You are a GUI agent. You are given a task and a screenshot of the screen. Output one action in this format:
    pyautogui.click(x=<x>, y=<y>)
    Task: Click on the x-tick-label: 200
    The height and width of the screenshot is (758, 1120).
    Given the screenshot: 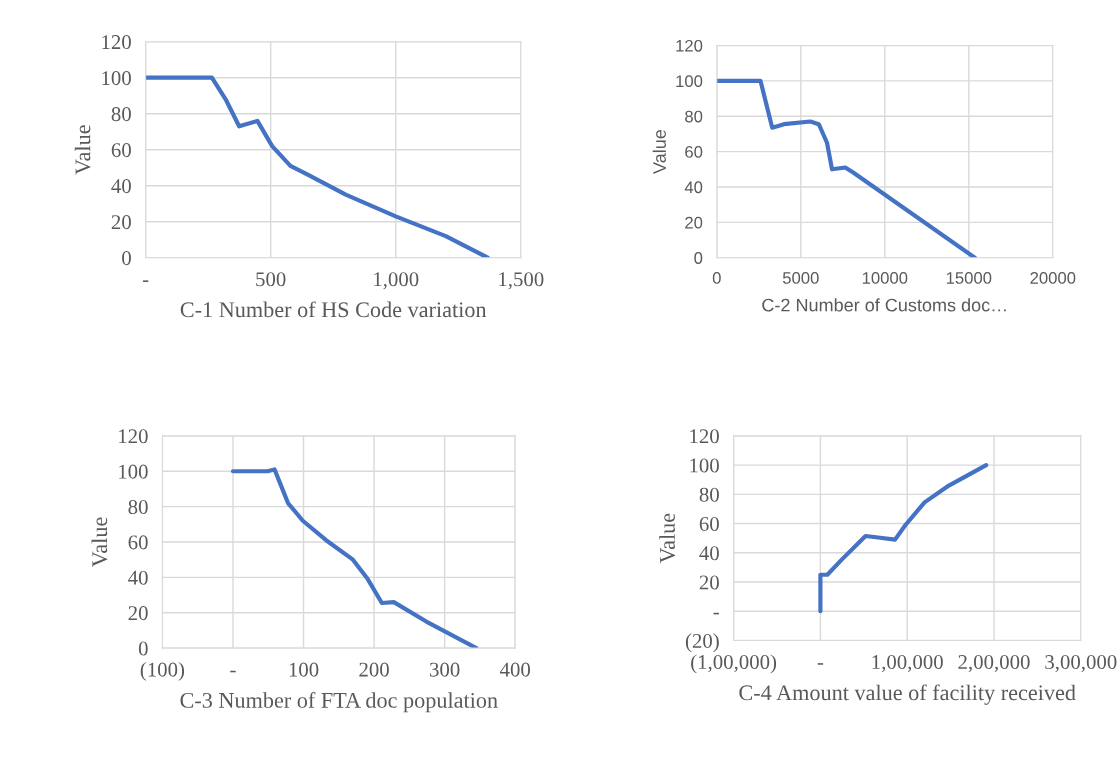 What is the action you would take?
    pyautogui.click(x=374, y=669)
    